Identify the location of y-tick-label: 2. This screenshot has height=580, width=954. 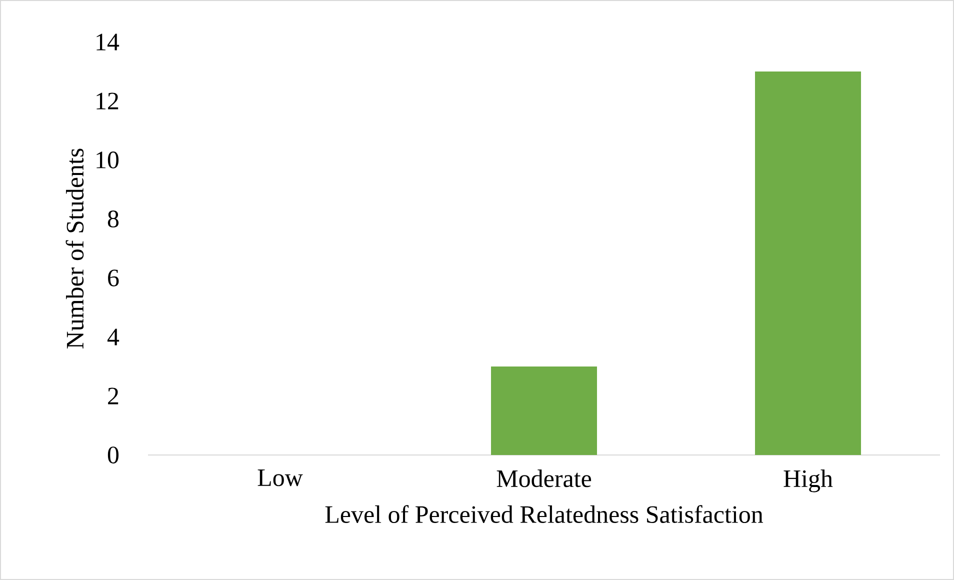
(113, 396).